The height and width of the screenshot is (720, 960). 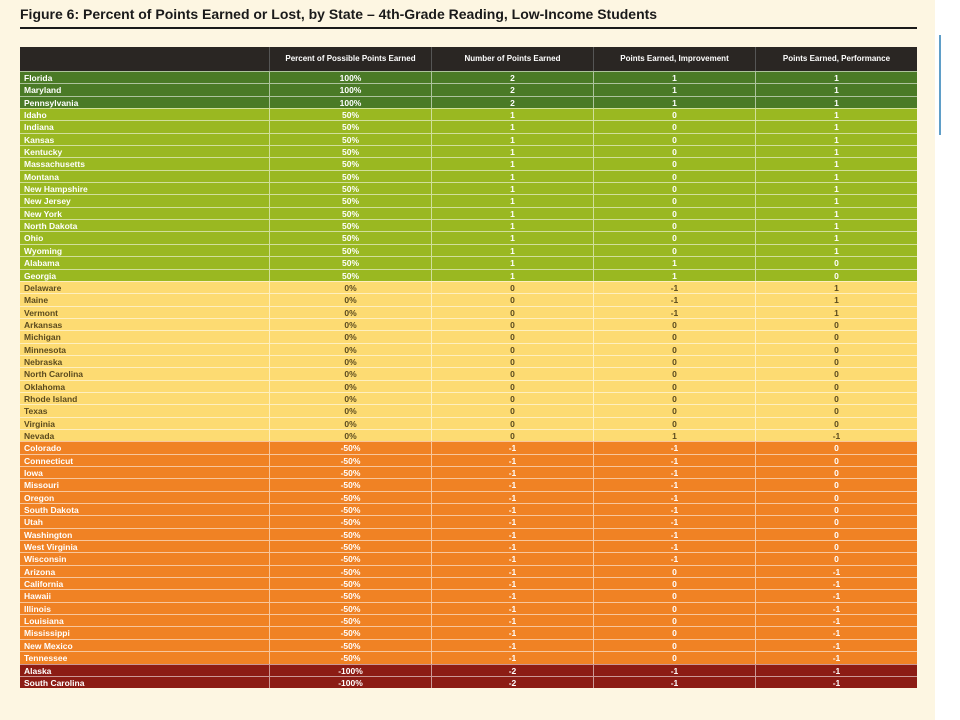 I want to click on table-row: South Dakota -50% -1 -1 0, so click(x=468, y=509).